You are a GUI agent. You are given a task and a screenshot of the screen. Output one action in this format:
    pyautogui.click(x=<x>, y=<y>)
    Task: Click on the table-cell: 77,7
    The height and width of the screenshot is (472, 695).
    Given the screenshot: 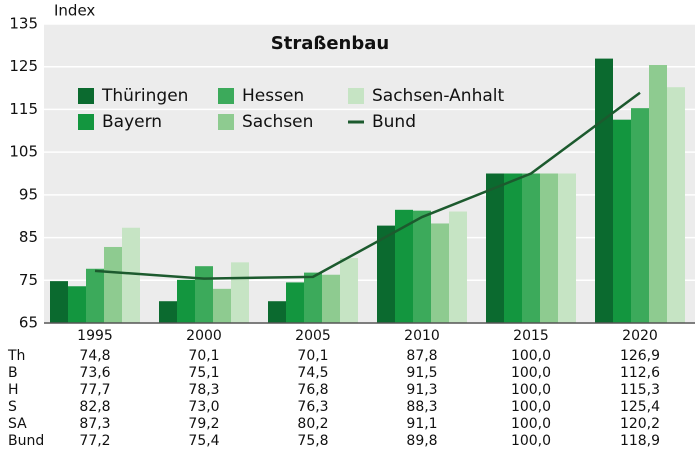 What is the action you would take?
    pyautogui.click(x=94, y=390)
    